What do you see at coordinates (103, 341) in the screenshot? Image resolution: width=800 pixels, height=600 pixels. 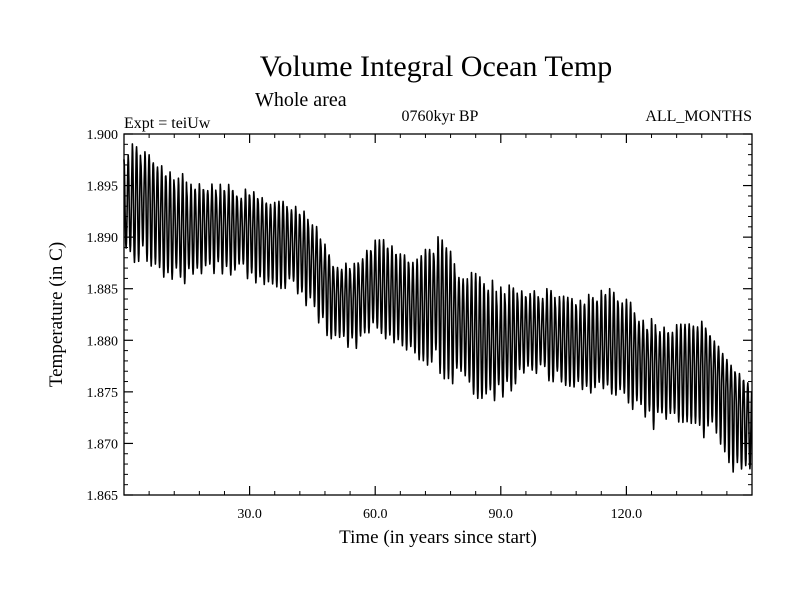 I see `y-tick-label: 1.880` at bounding box center [103, 341].